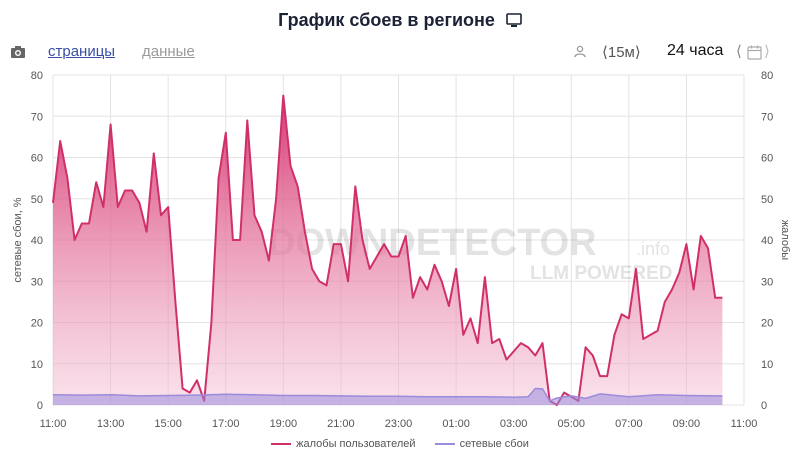 This screenshot has height=465, width=800. Describe the element at coordinates (18, 239) in the screenshot. I see `y-axis-left-title: сетевые сбои, %` at that location.